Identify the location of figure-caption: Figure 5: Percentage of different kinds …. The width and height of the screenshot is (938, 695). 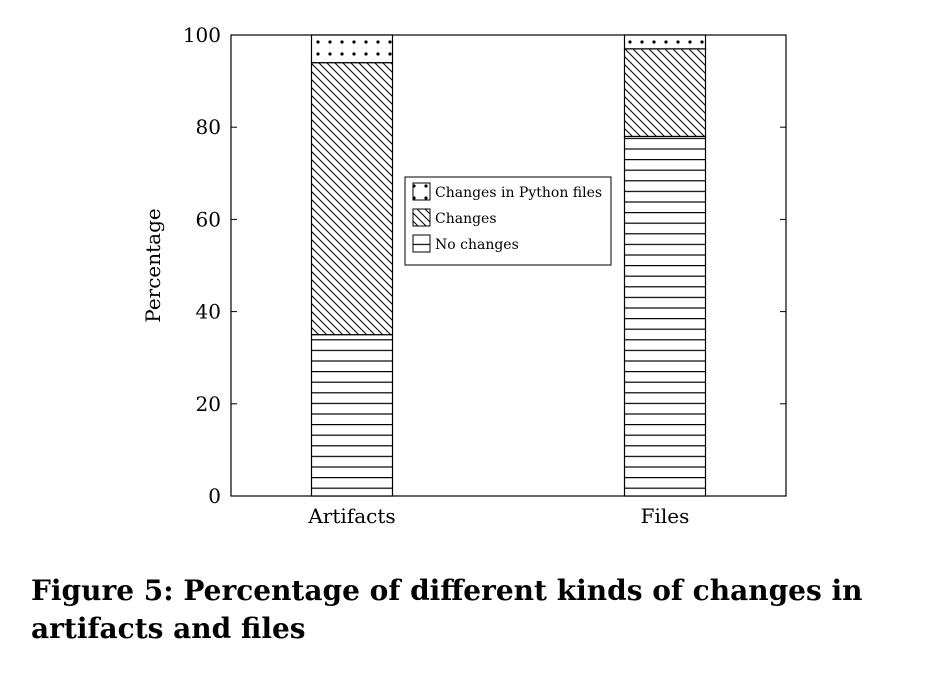
(447, 609).